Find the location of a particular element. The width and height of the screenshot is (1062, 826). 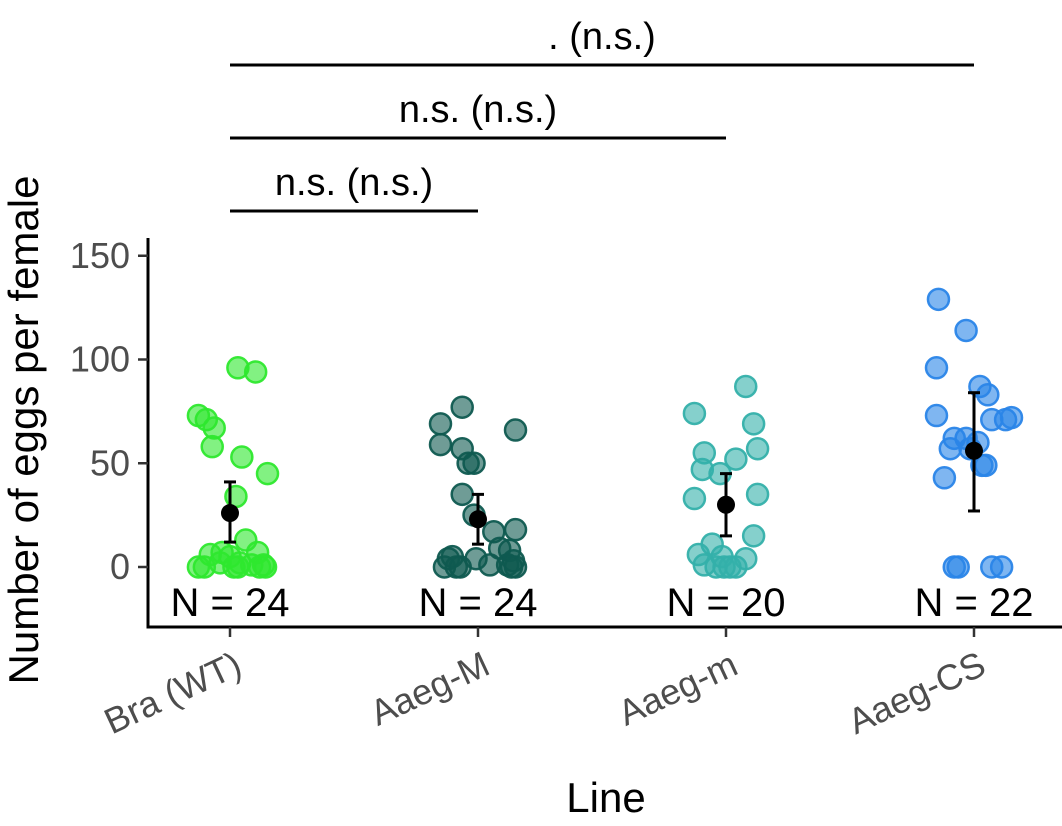

y-tick-label: 0 is located at coordinates (120, 566).